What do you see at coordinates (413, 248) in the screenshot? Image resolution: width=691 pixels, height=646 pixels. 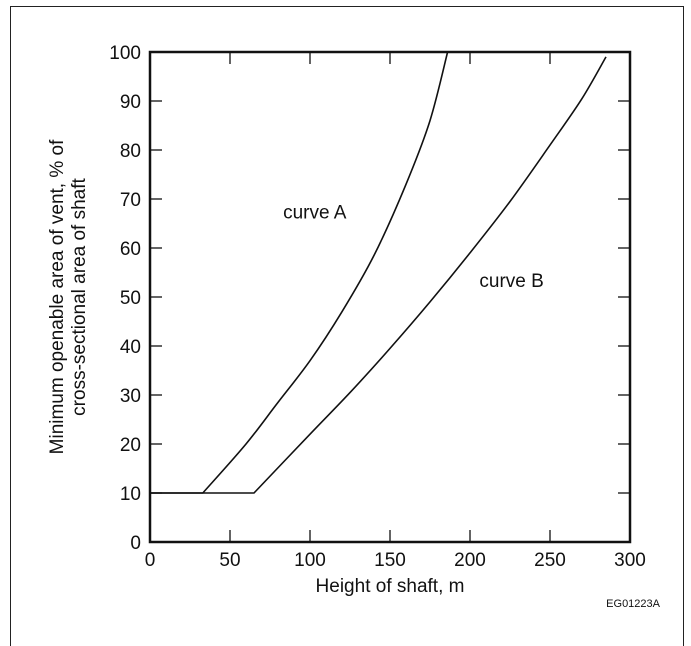 I see `annotation-layer: curve A curve B` at bounding box center [413, 248].